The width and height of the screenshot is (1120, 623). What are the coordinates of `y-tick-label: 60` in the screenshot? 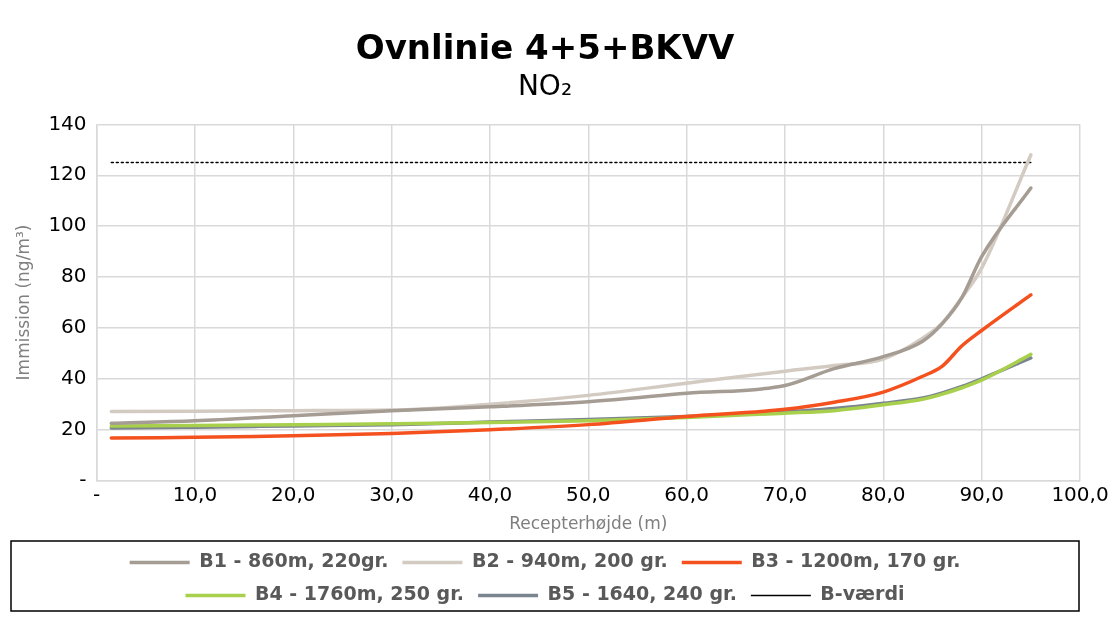 It's located at (74, 326).